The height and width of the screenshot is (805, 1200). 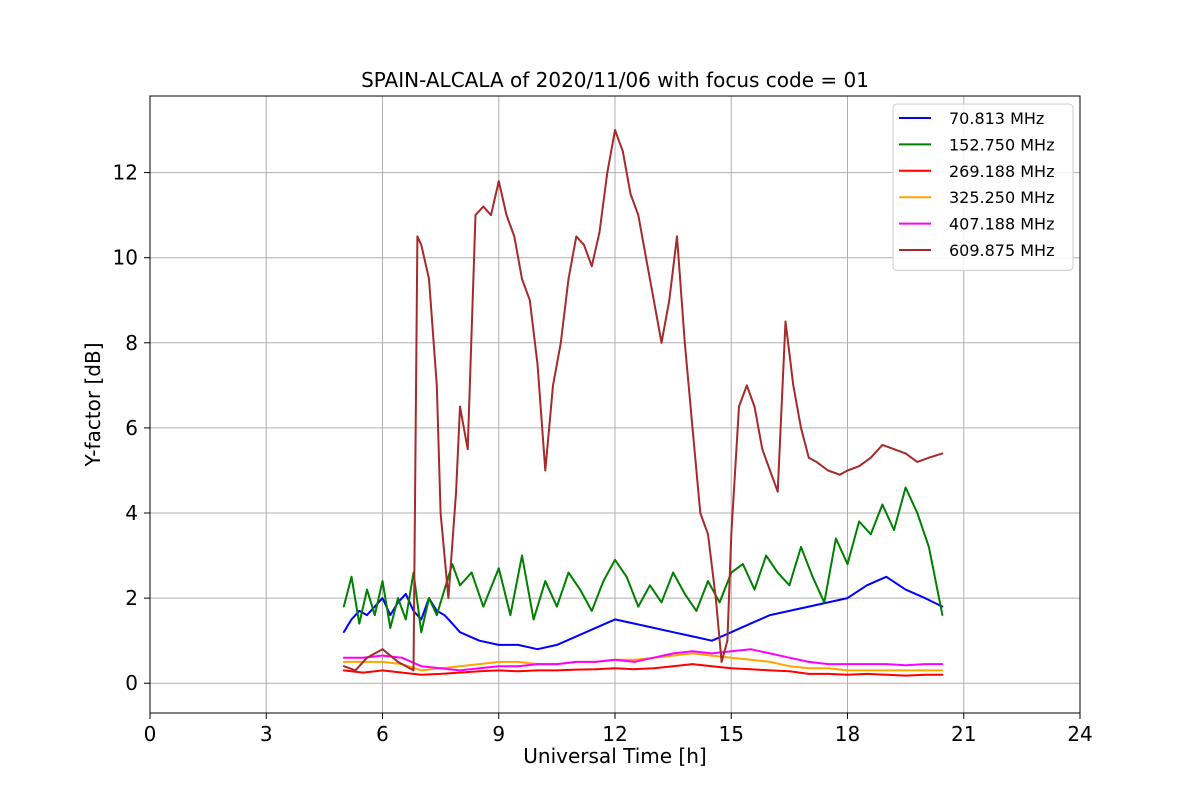 I want to click on legend-box, so click(x=983, y=187).